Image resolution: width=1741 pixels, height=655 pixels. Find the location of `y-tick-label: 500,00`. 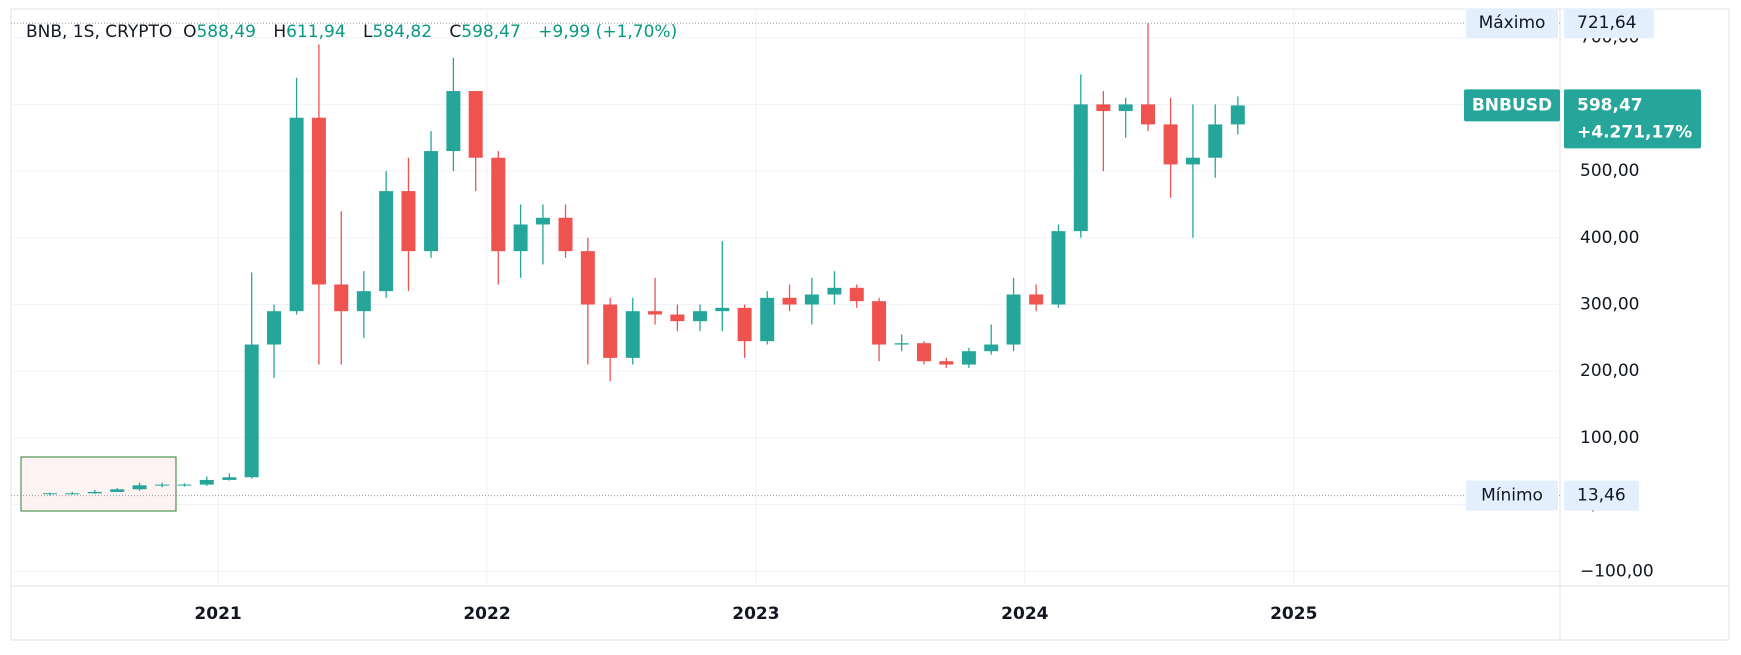

y-tick-label: 500,00 is located at coordinates (1609, 171).